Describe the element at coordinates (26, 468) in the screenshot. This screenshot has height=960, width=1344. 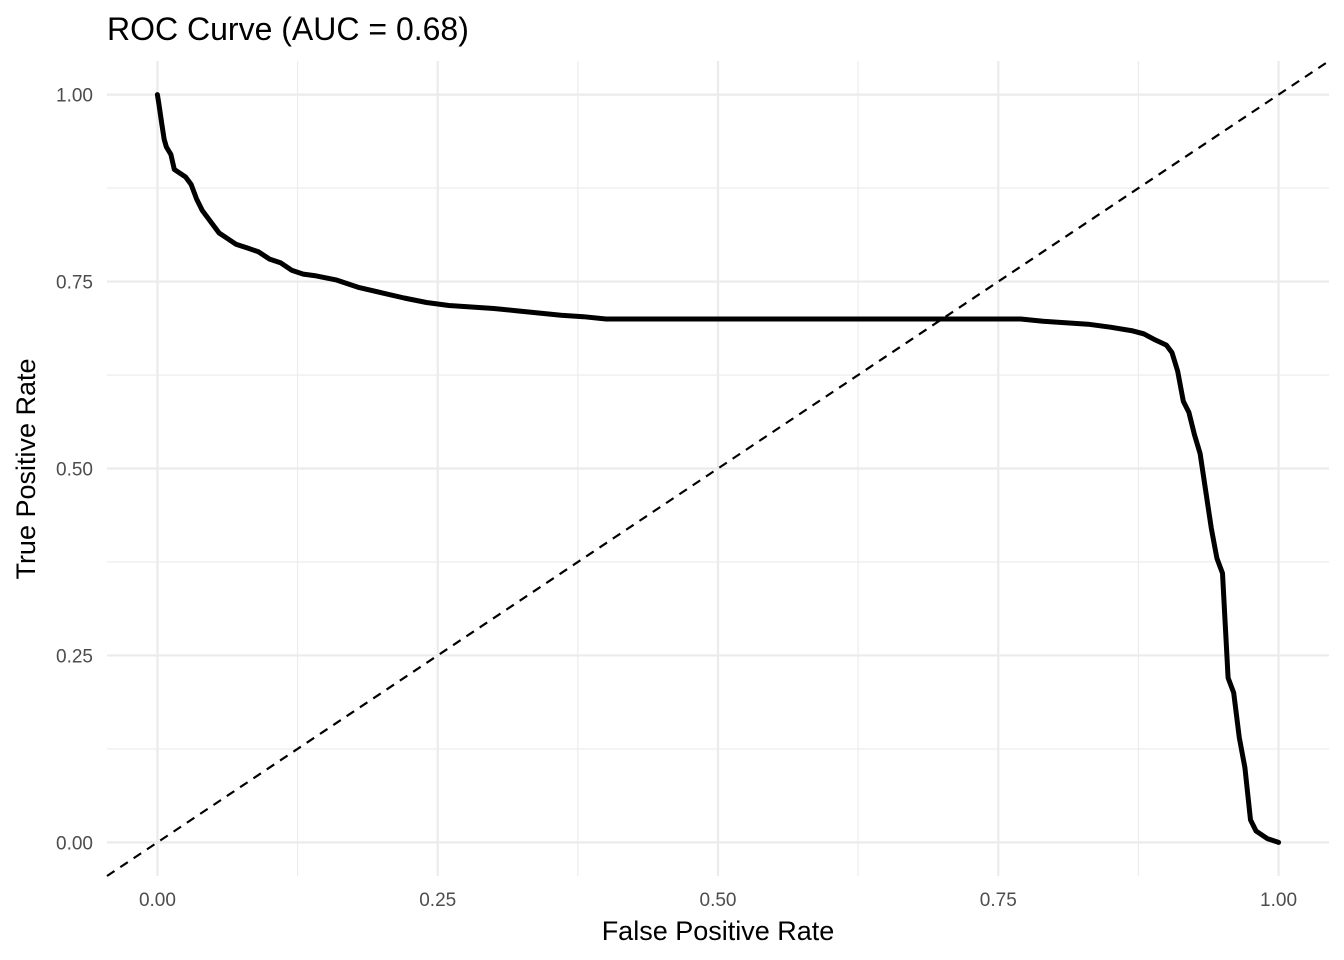
I see `y-axis-title: True Positive Rate` at that location.